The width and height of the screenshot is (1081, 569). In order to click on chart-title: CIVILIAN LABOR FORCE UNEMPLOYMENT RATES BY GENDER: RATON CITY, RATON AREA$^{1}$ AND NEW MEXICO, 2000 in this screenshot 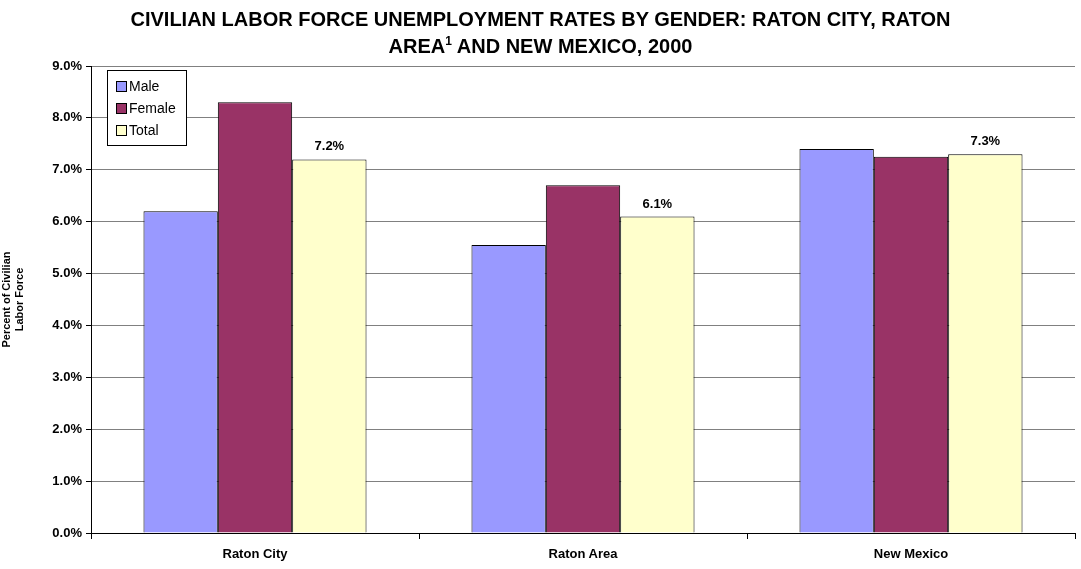, I will do `click(540, 33)`.